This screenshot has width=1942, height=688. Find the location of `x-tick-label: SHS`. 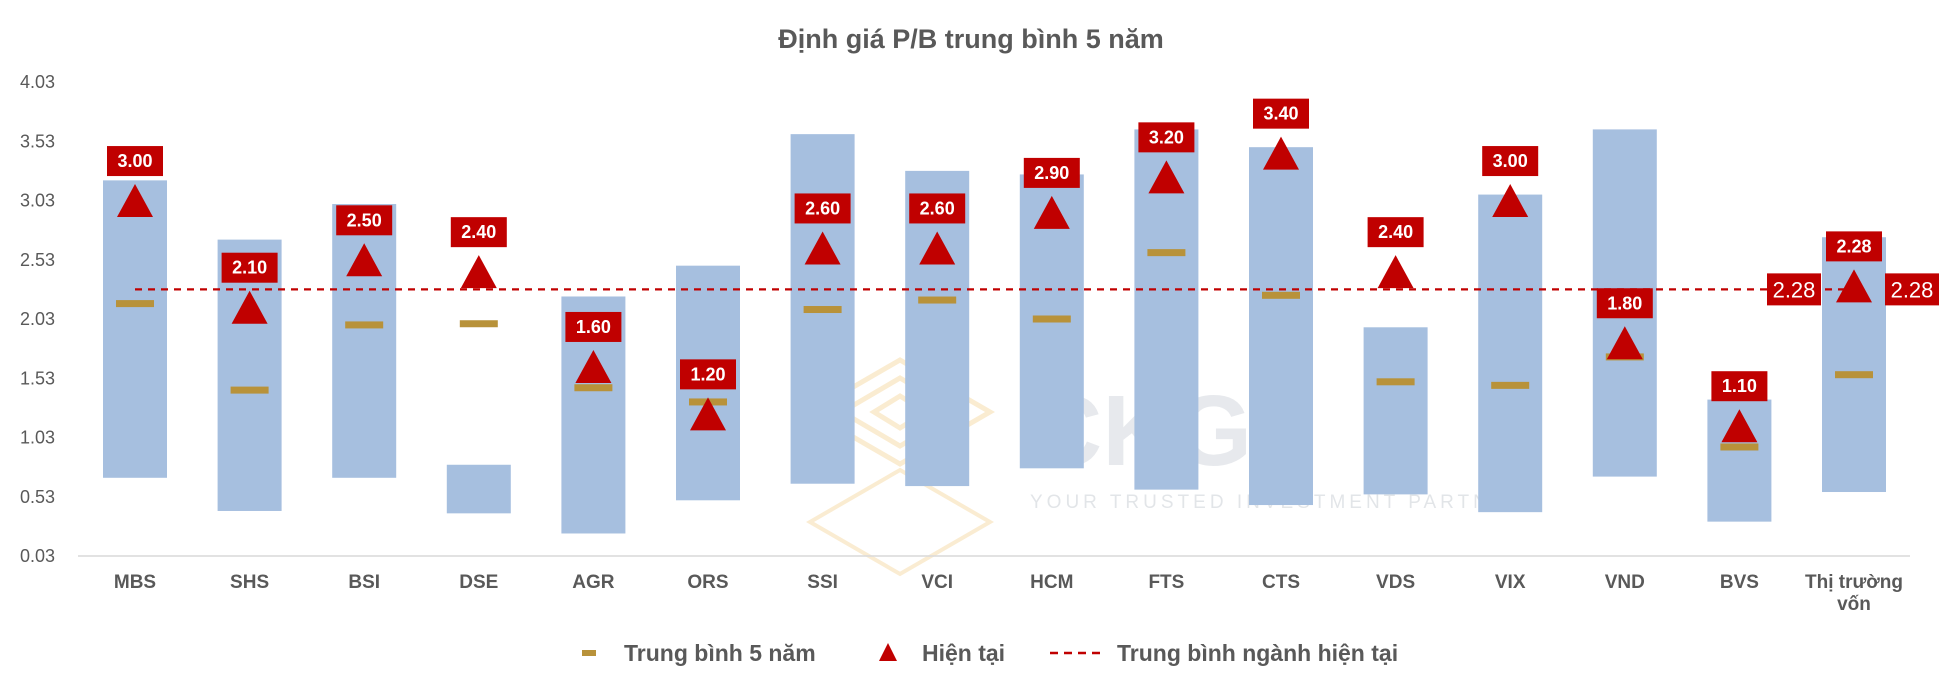

x-tick-label: SHS is located at coordinates (249, 582).